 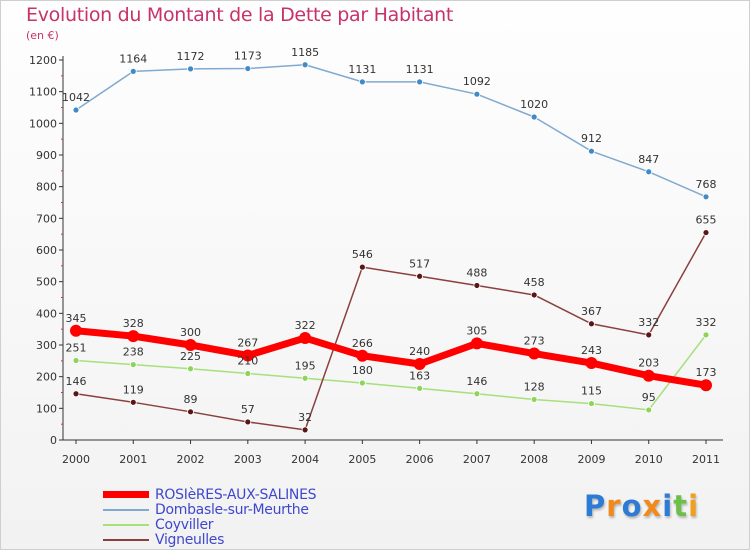 What do you see at coordinates (76, 459) in the screenshot?
I see `x-tick-label: 2000` at bounding box center [76, 459].